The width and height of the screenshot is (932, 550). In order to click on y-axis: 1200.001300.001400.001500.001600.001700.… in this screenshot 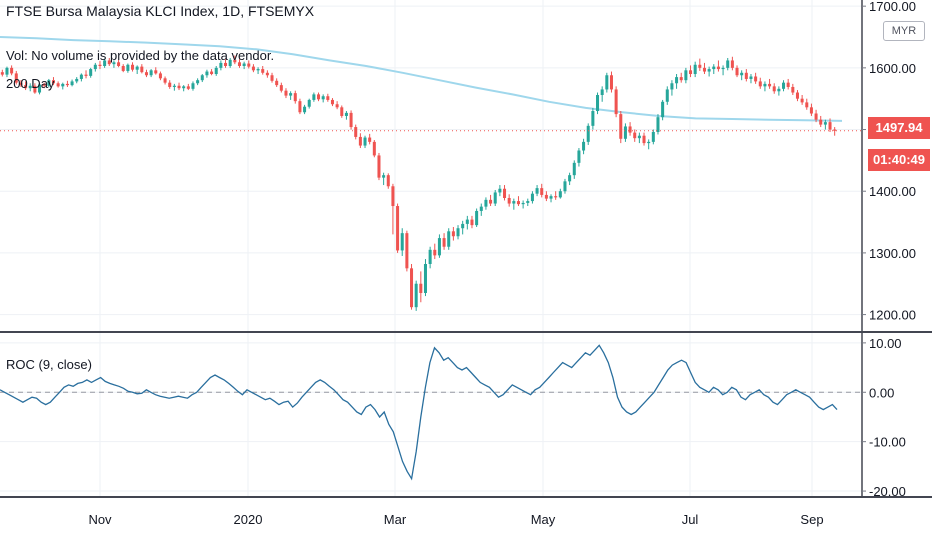, I will do `click(889, 249)`.